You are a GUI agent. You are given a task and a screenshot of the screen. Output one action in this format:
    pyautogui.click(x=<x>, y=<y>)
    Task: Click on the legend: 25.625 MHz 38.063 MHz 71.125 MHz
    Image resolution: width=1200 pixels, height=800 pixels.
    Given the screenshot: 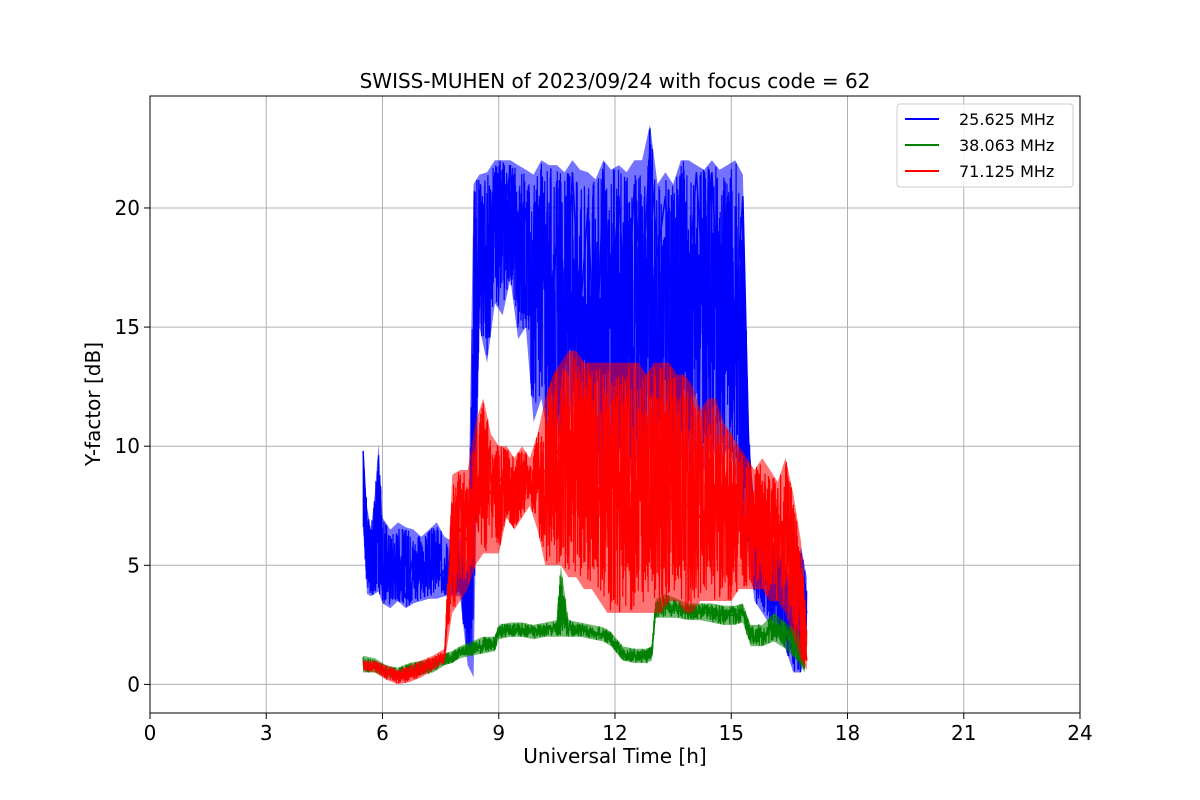 What is the action you would take?
    pyautogui.click(x=985, y=145)
    